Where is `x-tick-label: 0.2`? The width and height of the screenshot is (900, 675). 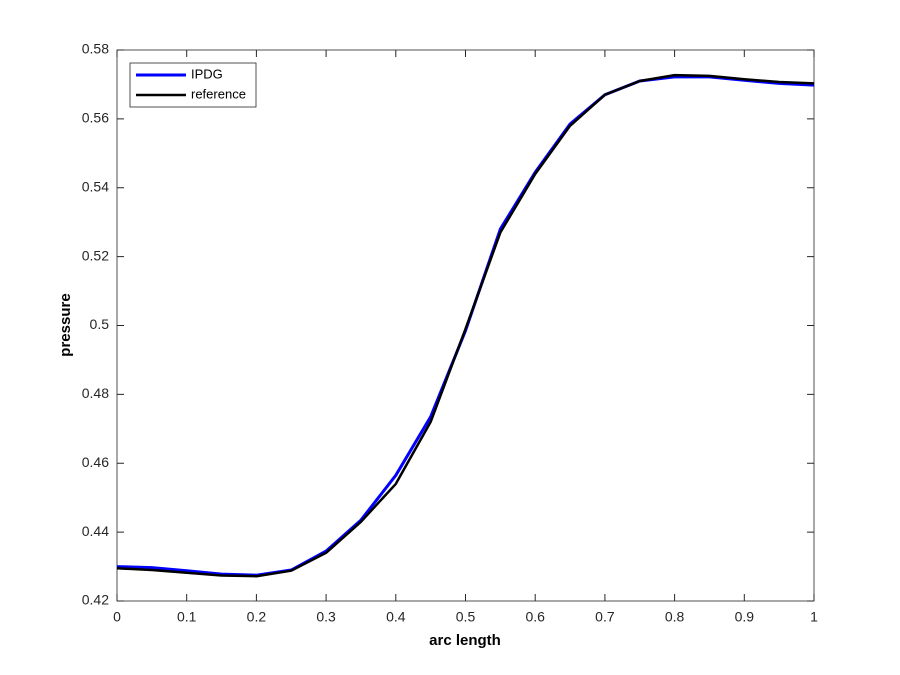
x-tick-label: 0.2 is located at coordinates (257, 617).